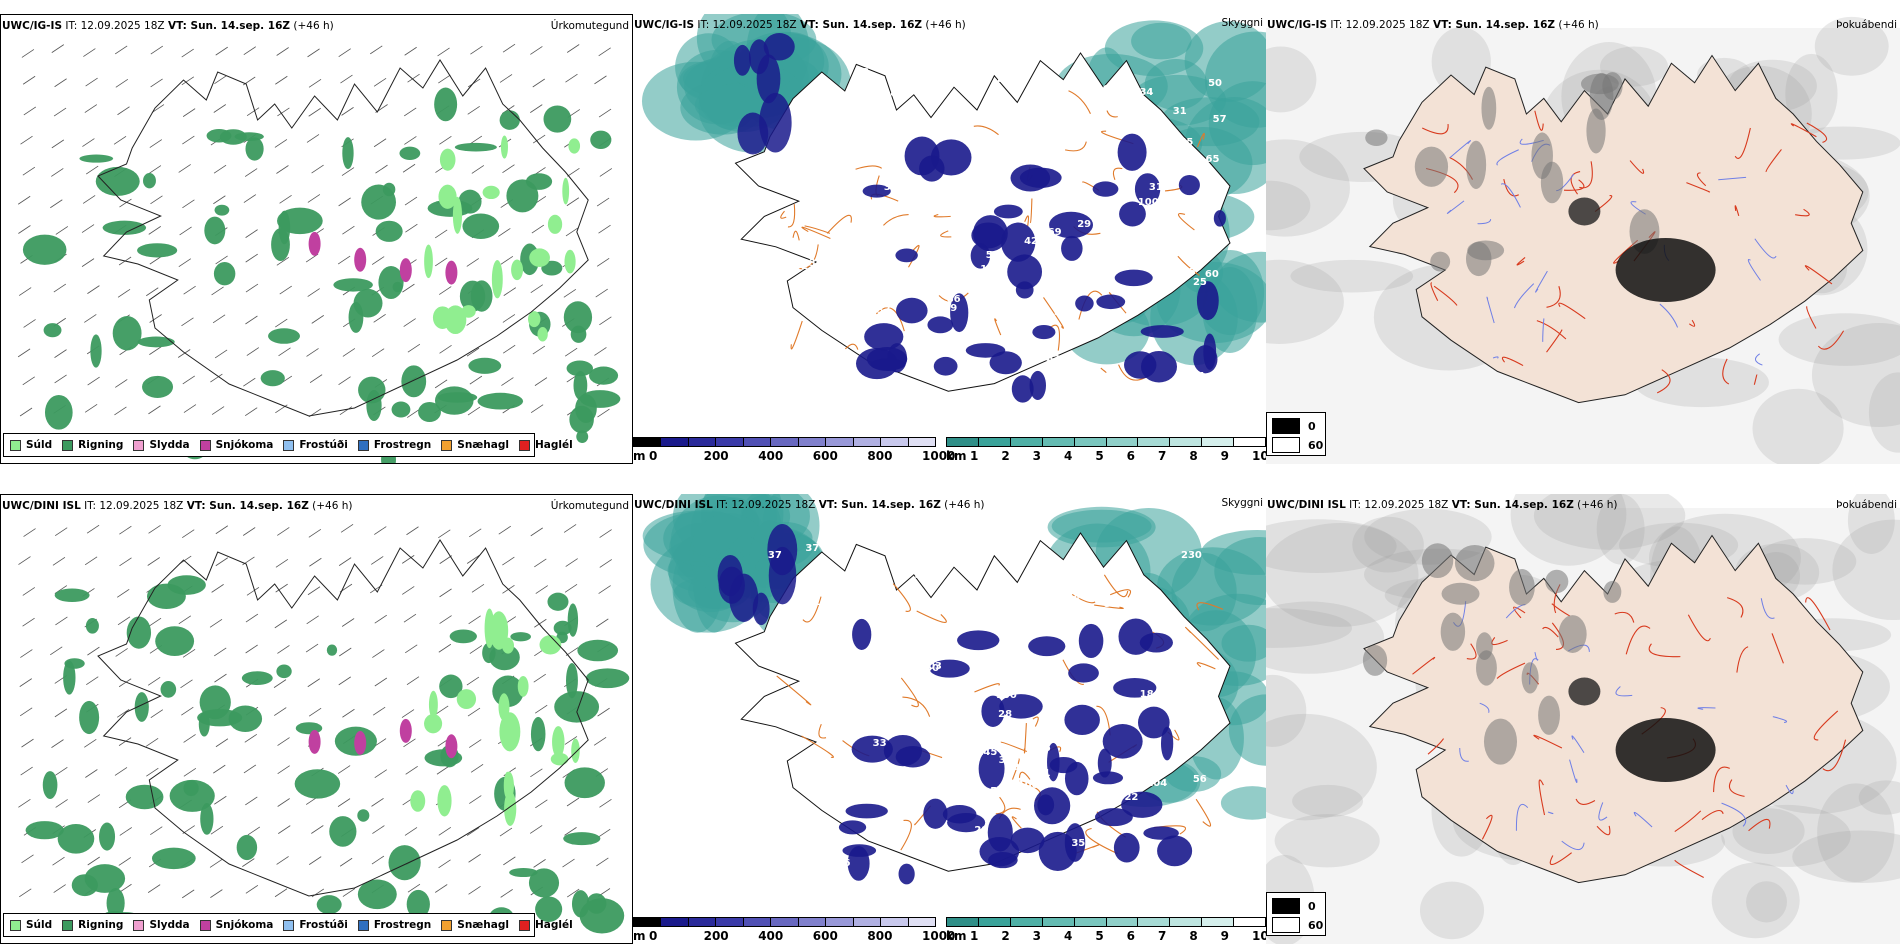 Image resolution: width=1900 pixels, height=950 pixels. What do you see at coordinates (405, 730) in the screenshot?
I see `snow-area` at bounding box center [405, 730].